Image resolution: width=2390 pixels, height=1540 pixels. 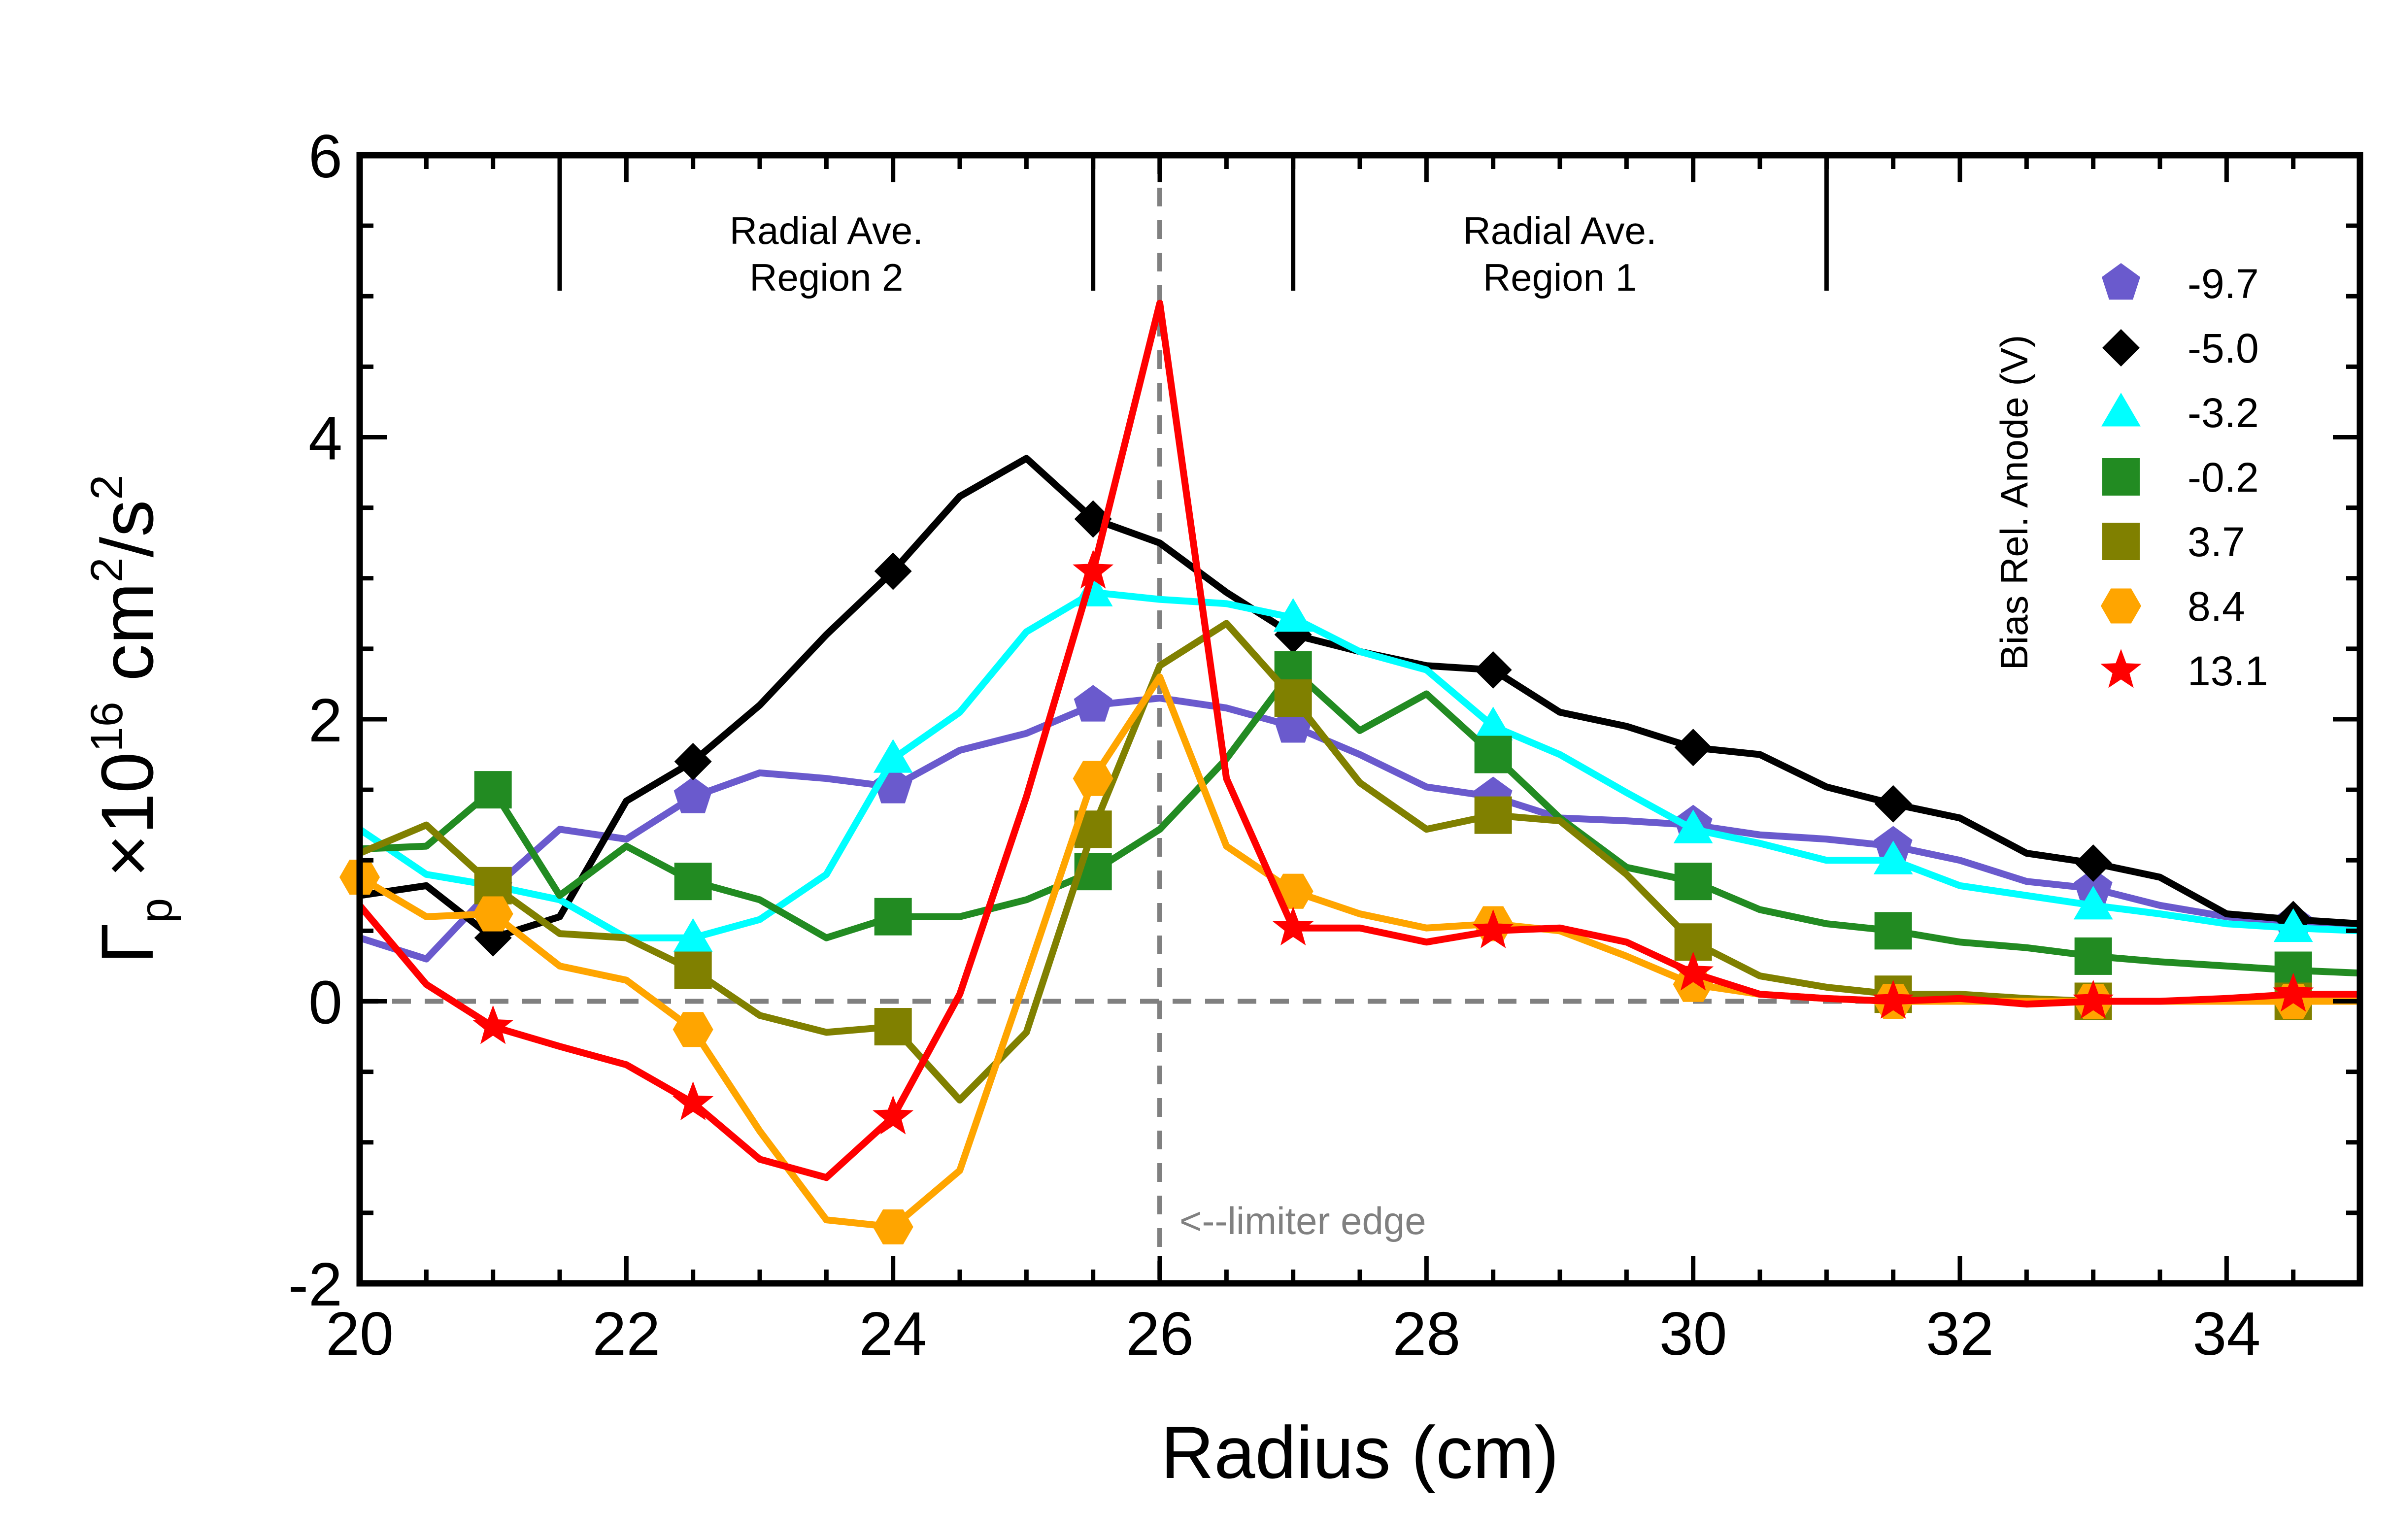 I want to click on limiter-edge-annotation: <--limiter edge, so click(x=1302, y=1220).